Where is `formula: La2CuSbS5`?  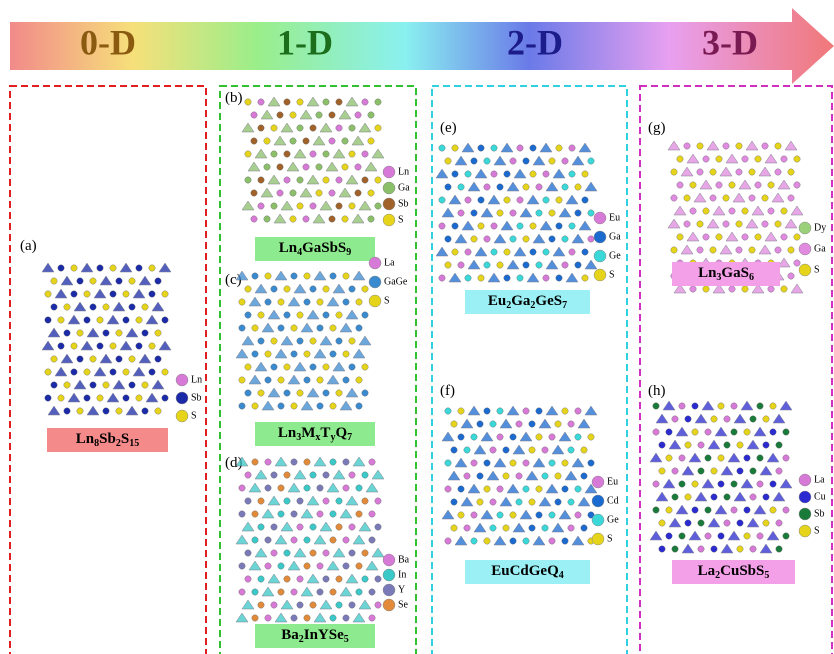 formula: La2CuSbS5 is located at coordinates (734, 572).